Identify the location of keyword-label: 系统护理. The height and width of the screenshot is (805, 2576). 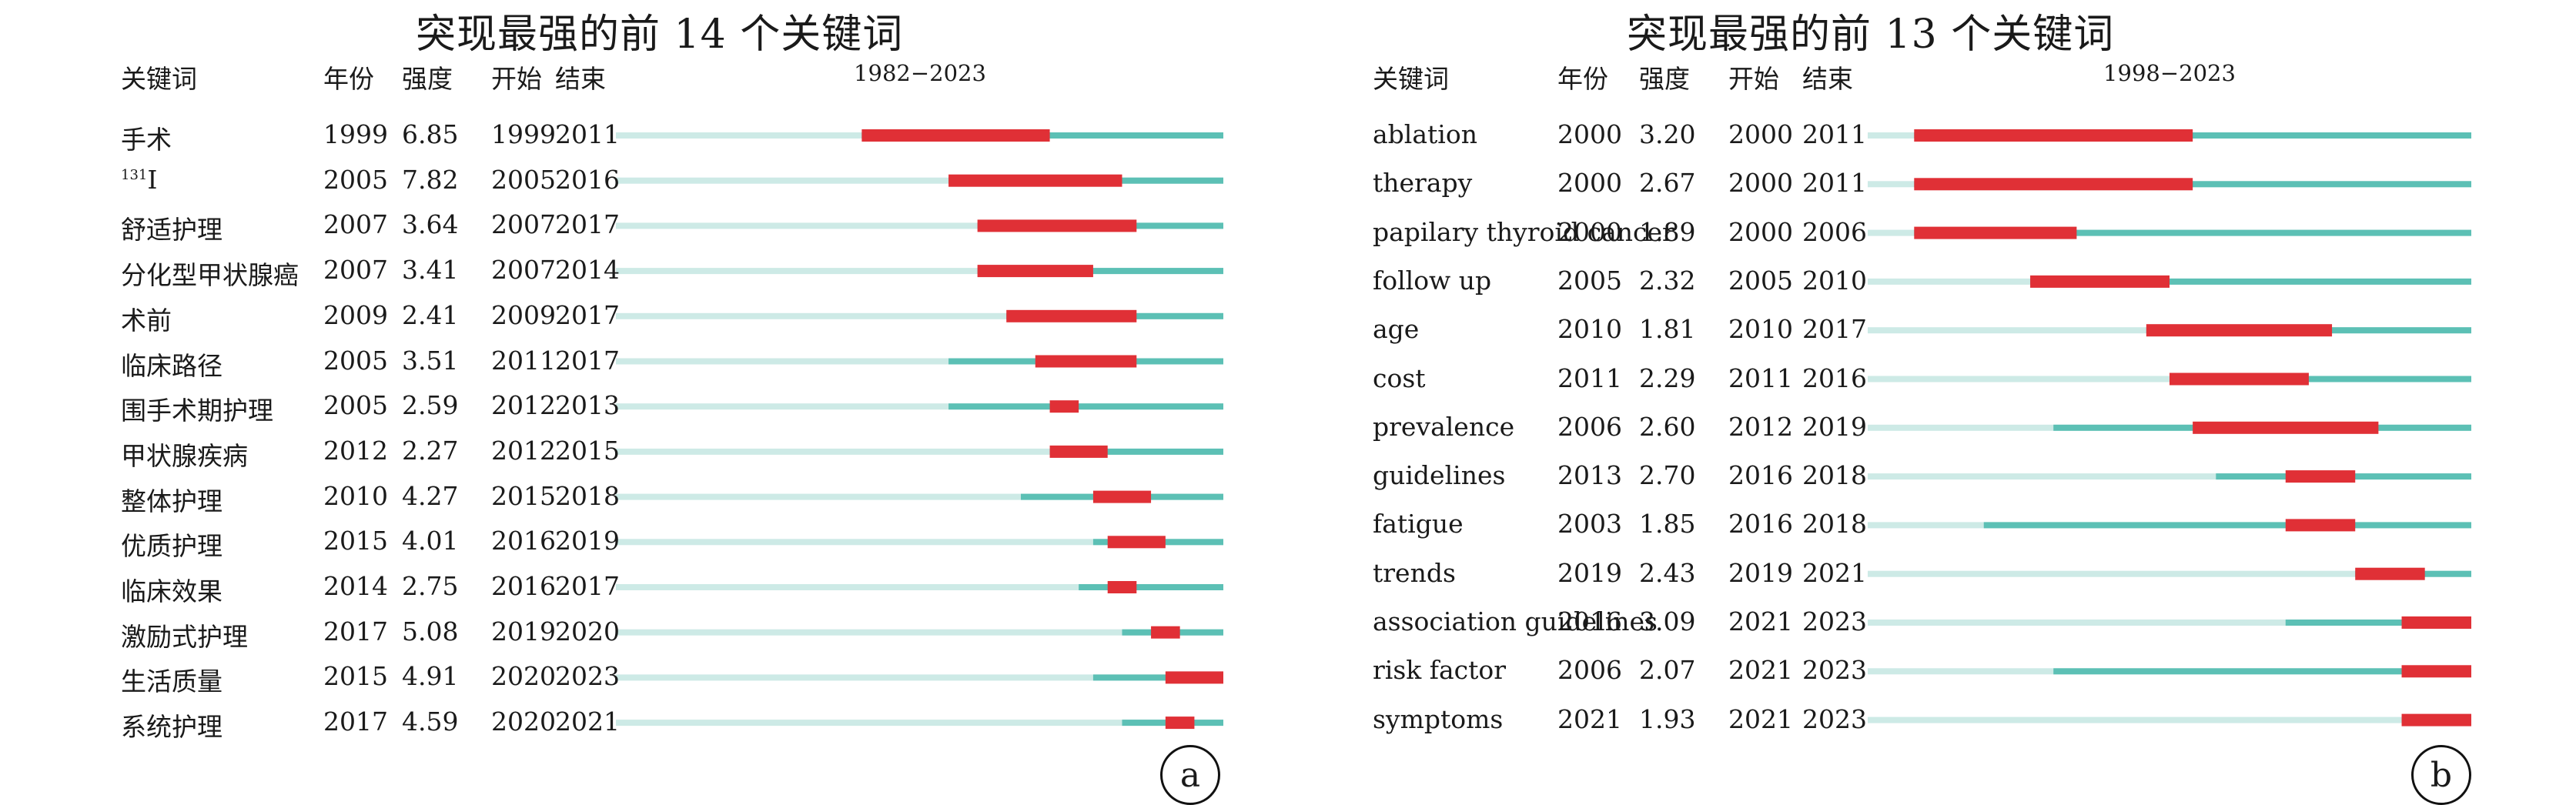
(171, 724).